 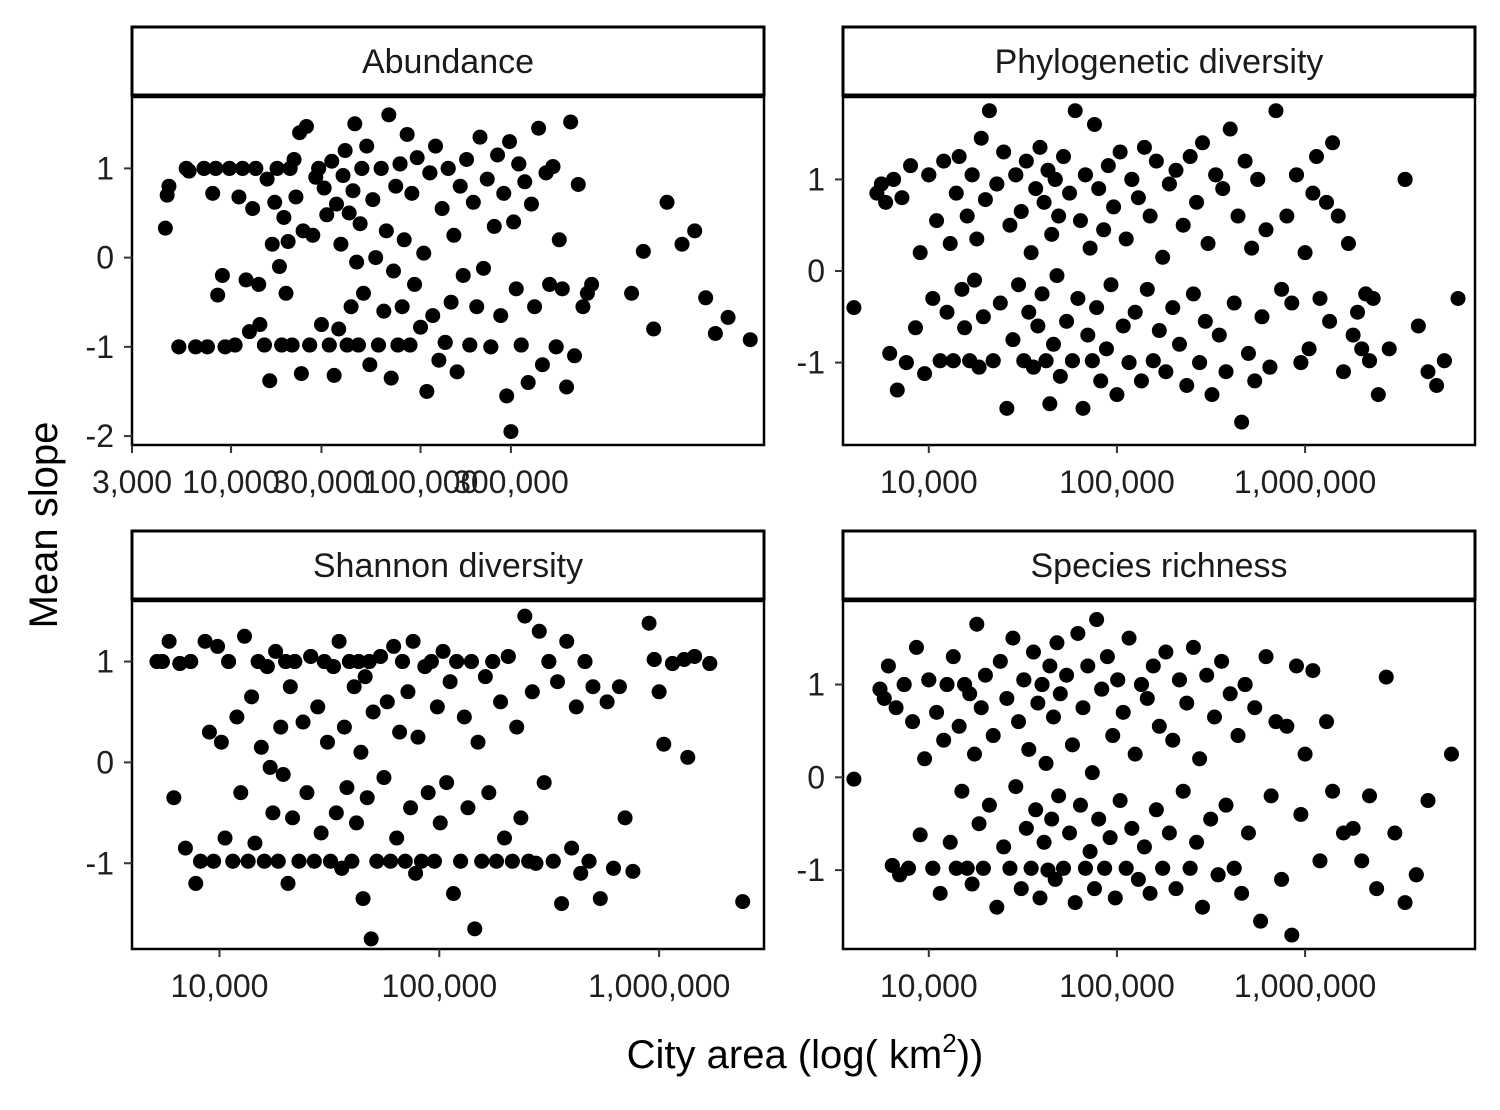 I want to click on x-tick-label: 30,000, so click(x=322, y=482).